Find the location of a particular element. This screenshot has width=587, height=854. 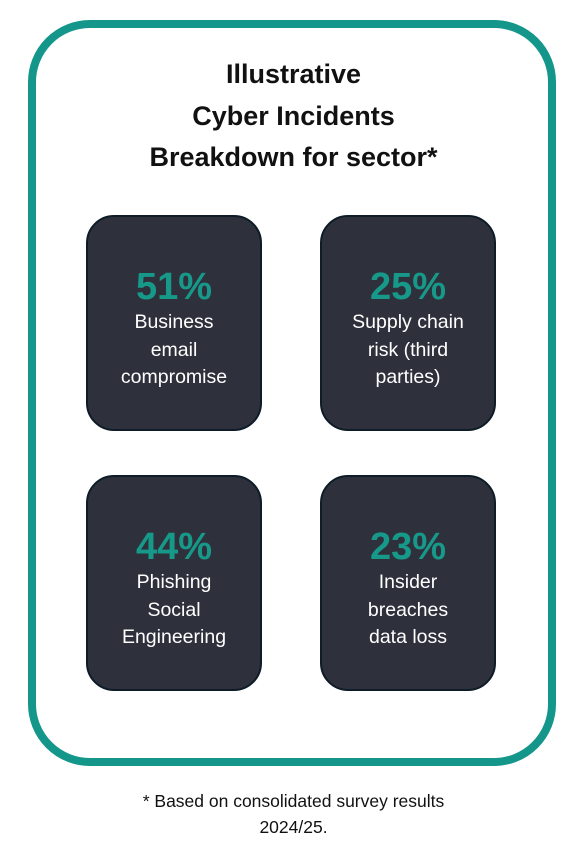

card-label: Insider breaches data loss is located at coordinates (408, 610).